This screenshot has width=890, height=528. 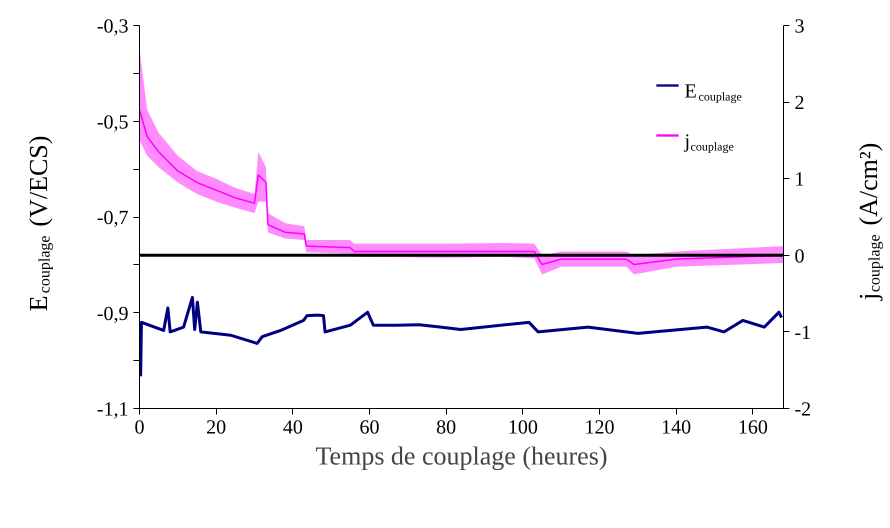 I want to click on y2-tick-label: 1, so click(x=799, y=179).